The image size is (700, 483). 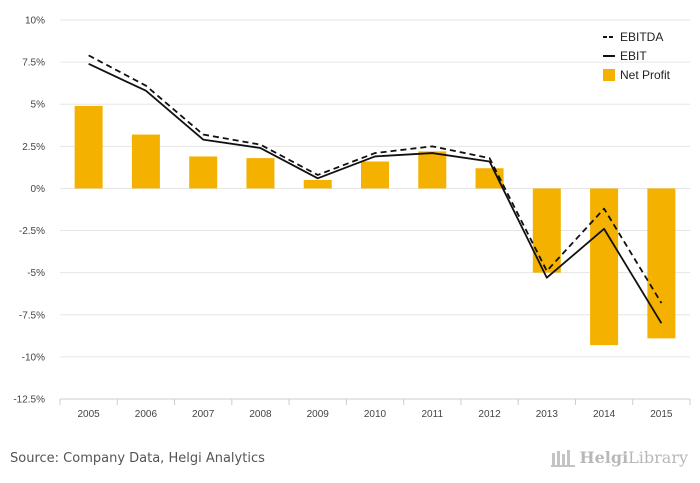 I want to click on x-tick-label: 2006, so click(x=146, y=414).